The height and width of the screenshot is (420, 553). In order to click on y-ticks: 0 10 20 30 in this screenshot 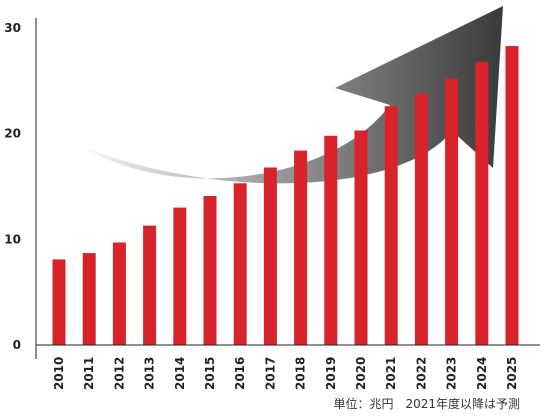, I will do `click(12, 186)`.